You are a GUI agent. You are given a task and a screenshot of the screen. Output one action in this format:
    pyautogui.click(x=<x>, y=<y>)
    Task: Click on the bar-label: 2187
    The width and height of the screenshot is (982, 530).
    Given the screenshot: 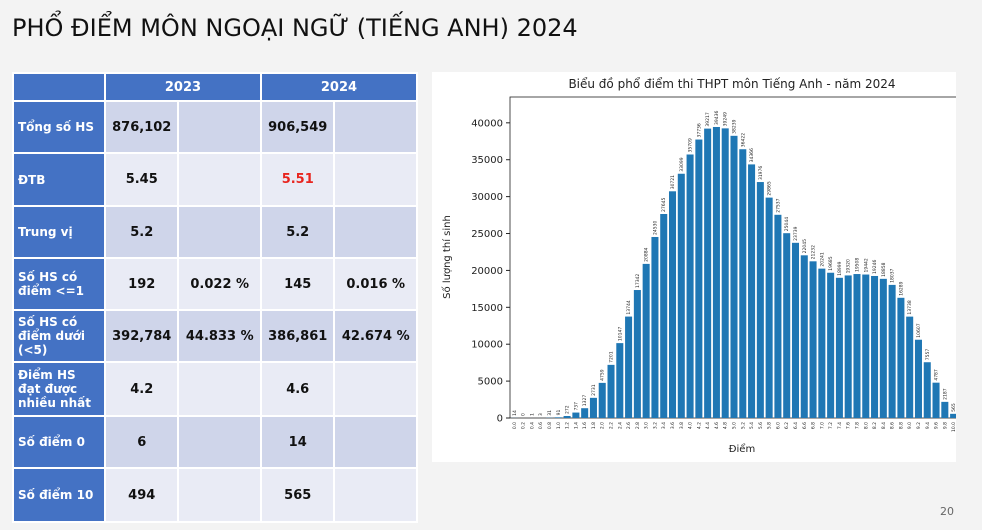 What is the action you would take?
    pyautogui.click(x=945, y=394)
    